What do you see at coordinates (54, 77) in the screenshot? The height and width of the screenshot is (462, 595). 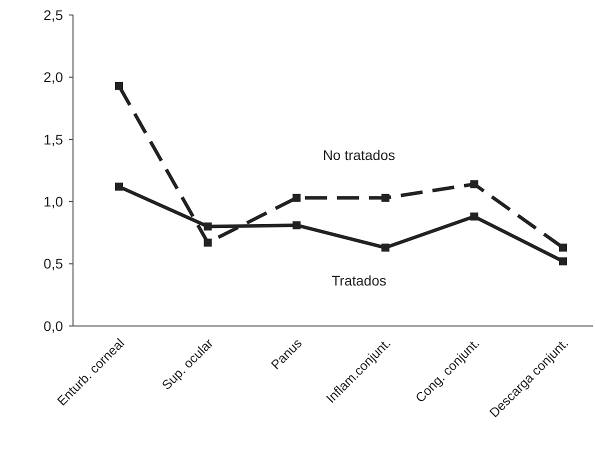 I see `y-tick-label: 2,0` at bounding box center [54, 77].